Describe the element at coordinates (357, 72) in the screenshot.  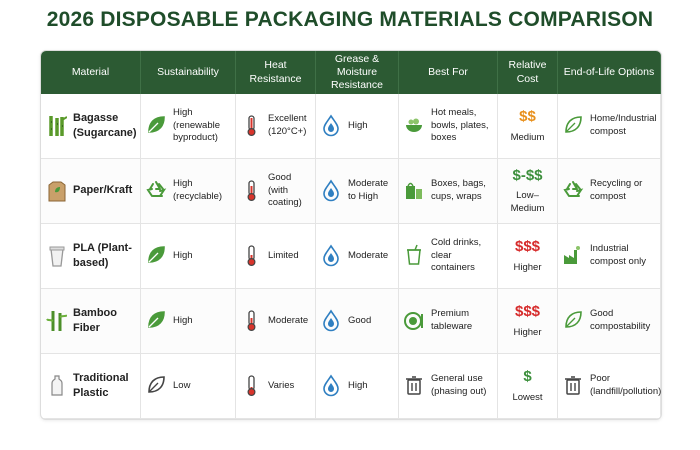
I see `header-cell: Grease & Moisture Resistance` at that location.